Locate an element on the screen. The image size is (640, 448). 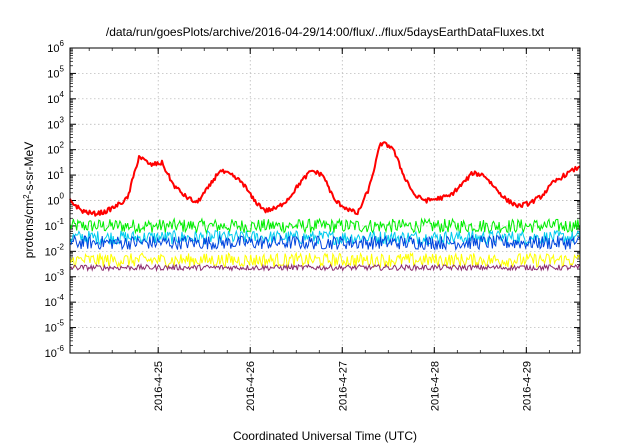
y-tick-exponent: -2 is located at coordinates (61, 246).